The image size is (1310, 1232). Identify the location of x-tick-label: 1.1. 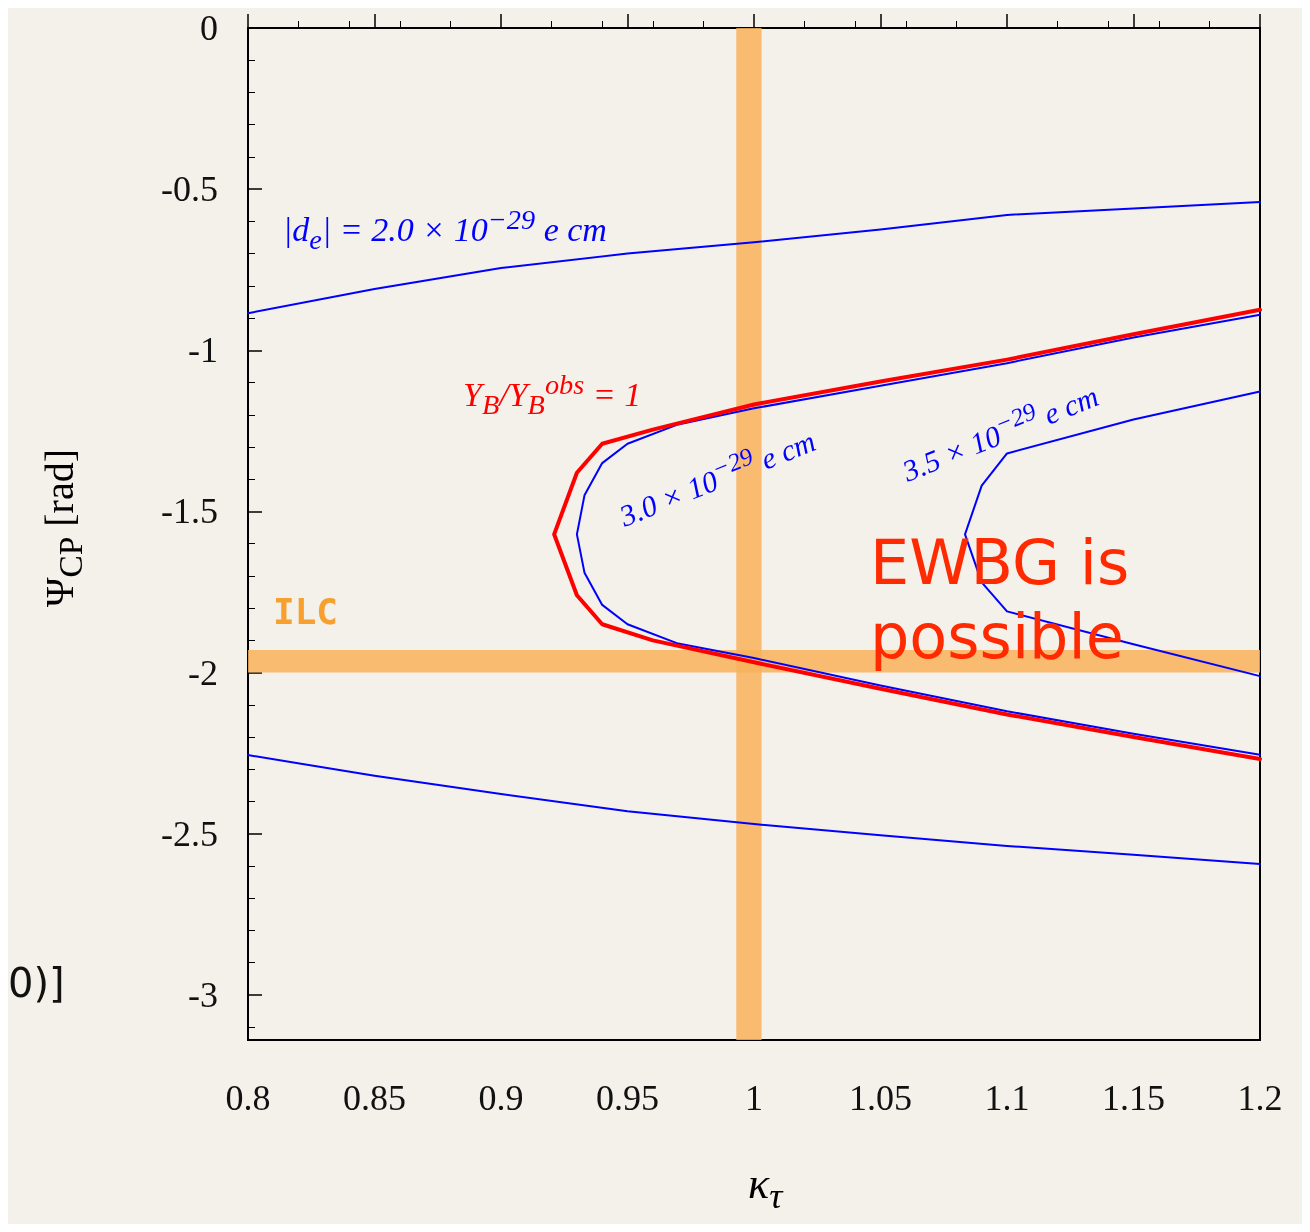
(1007, 1098).